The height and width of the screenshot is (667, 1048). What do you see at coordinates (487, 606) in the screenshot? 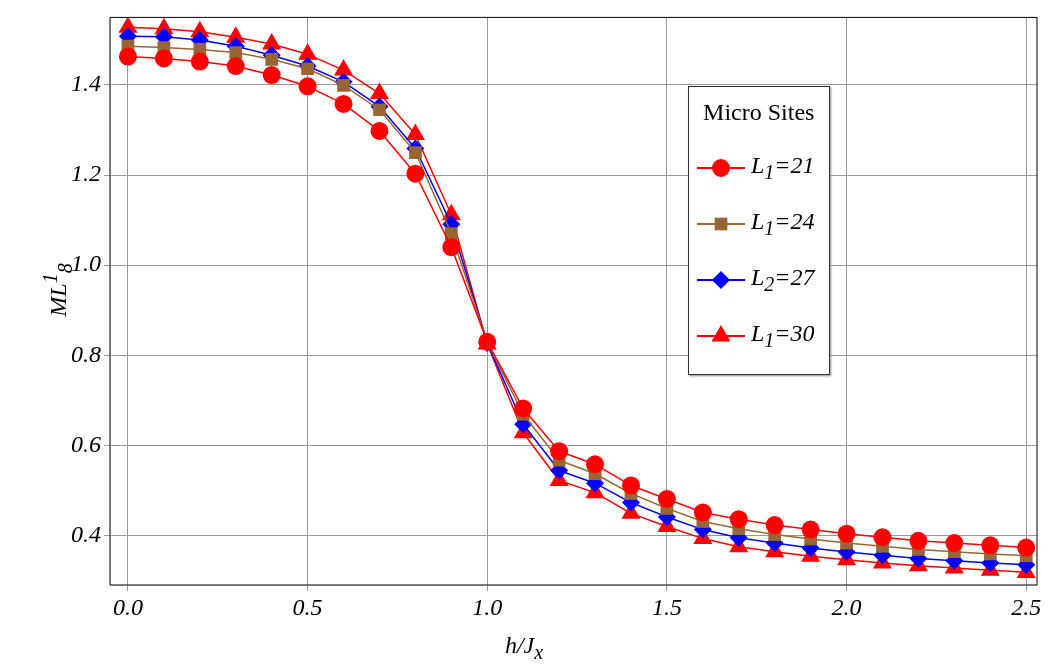
I see `x-tick-label: 1.0` at bounding box center [487, 606].